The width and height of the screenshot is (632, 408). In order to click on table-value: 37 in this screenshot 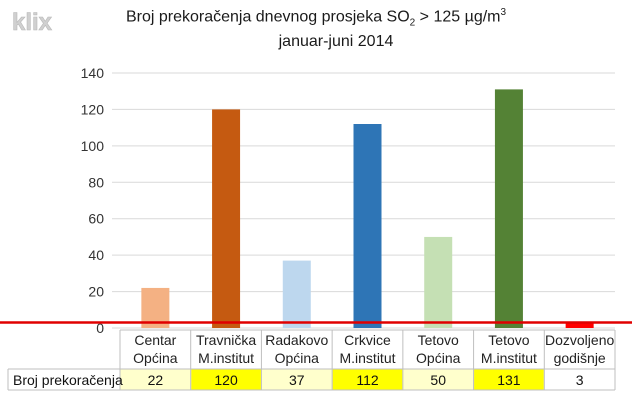, I will do `click(297, 380)`.